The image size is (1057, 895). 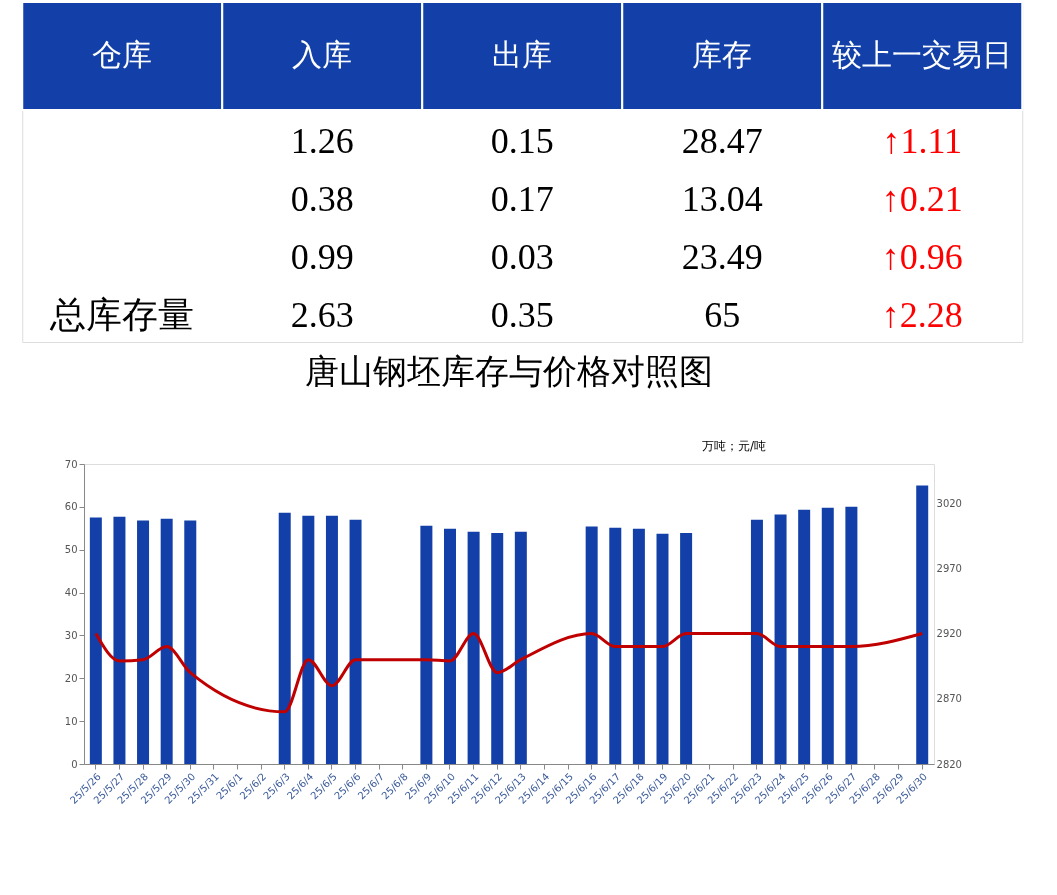 I want to click on text: 2.63, so click(x=322, y=315).